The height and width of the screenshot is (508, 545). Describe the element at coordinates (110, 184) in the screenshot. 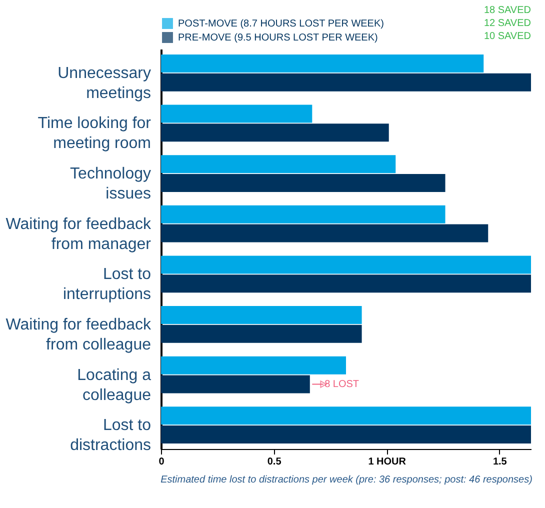

I see `y-tick-label: Technology issues` at that location.